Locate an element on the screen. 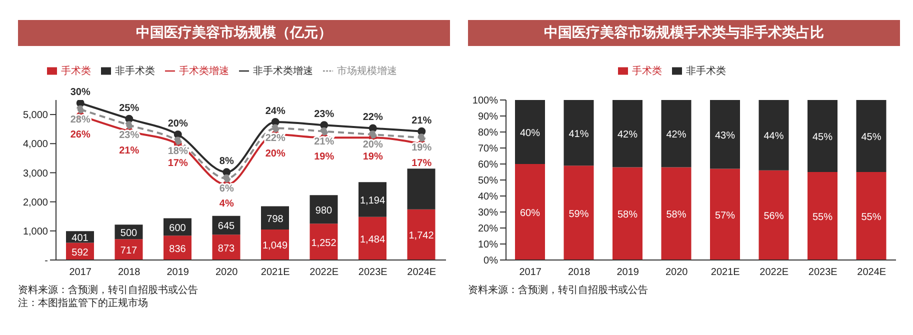 The height and width of the screenshot is (335, 913). data-label: 59% is located at coordinates (578, 214).